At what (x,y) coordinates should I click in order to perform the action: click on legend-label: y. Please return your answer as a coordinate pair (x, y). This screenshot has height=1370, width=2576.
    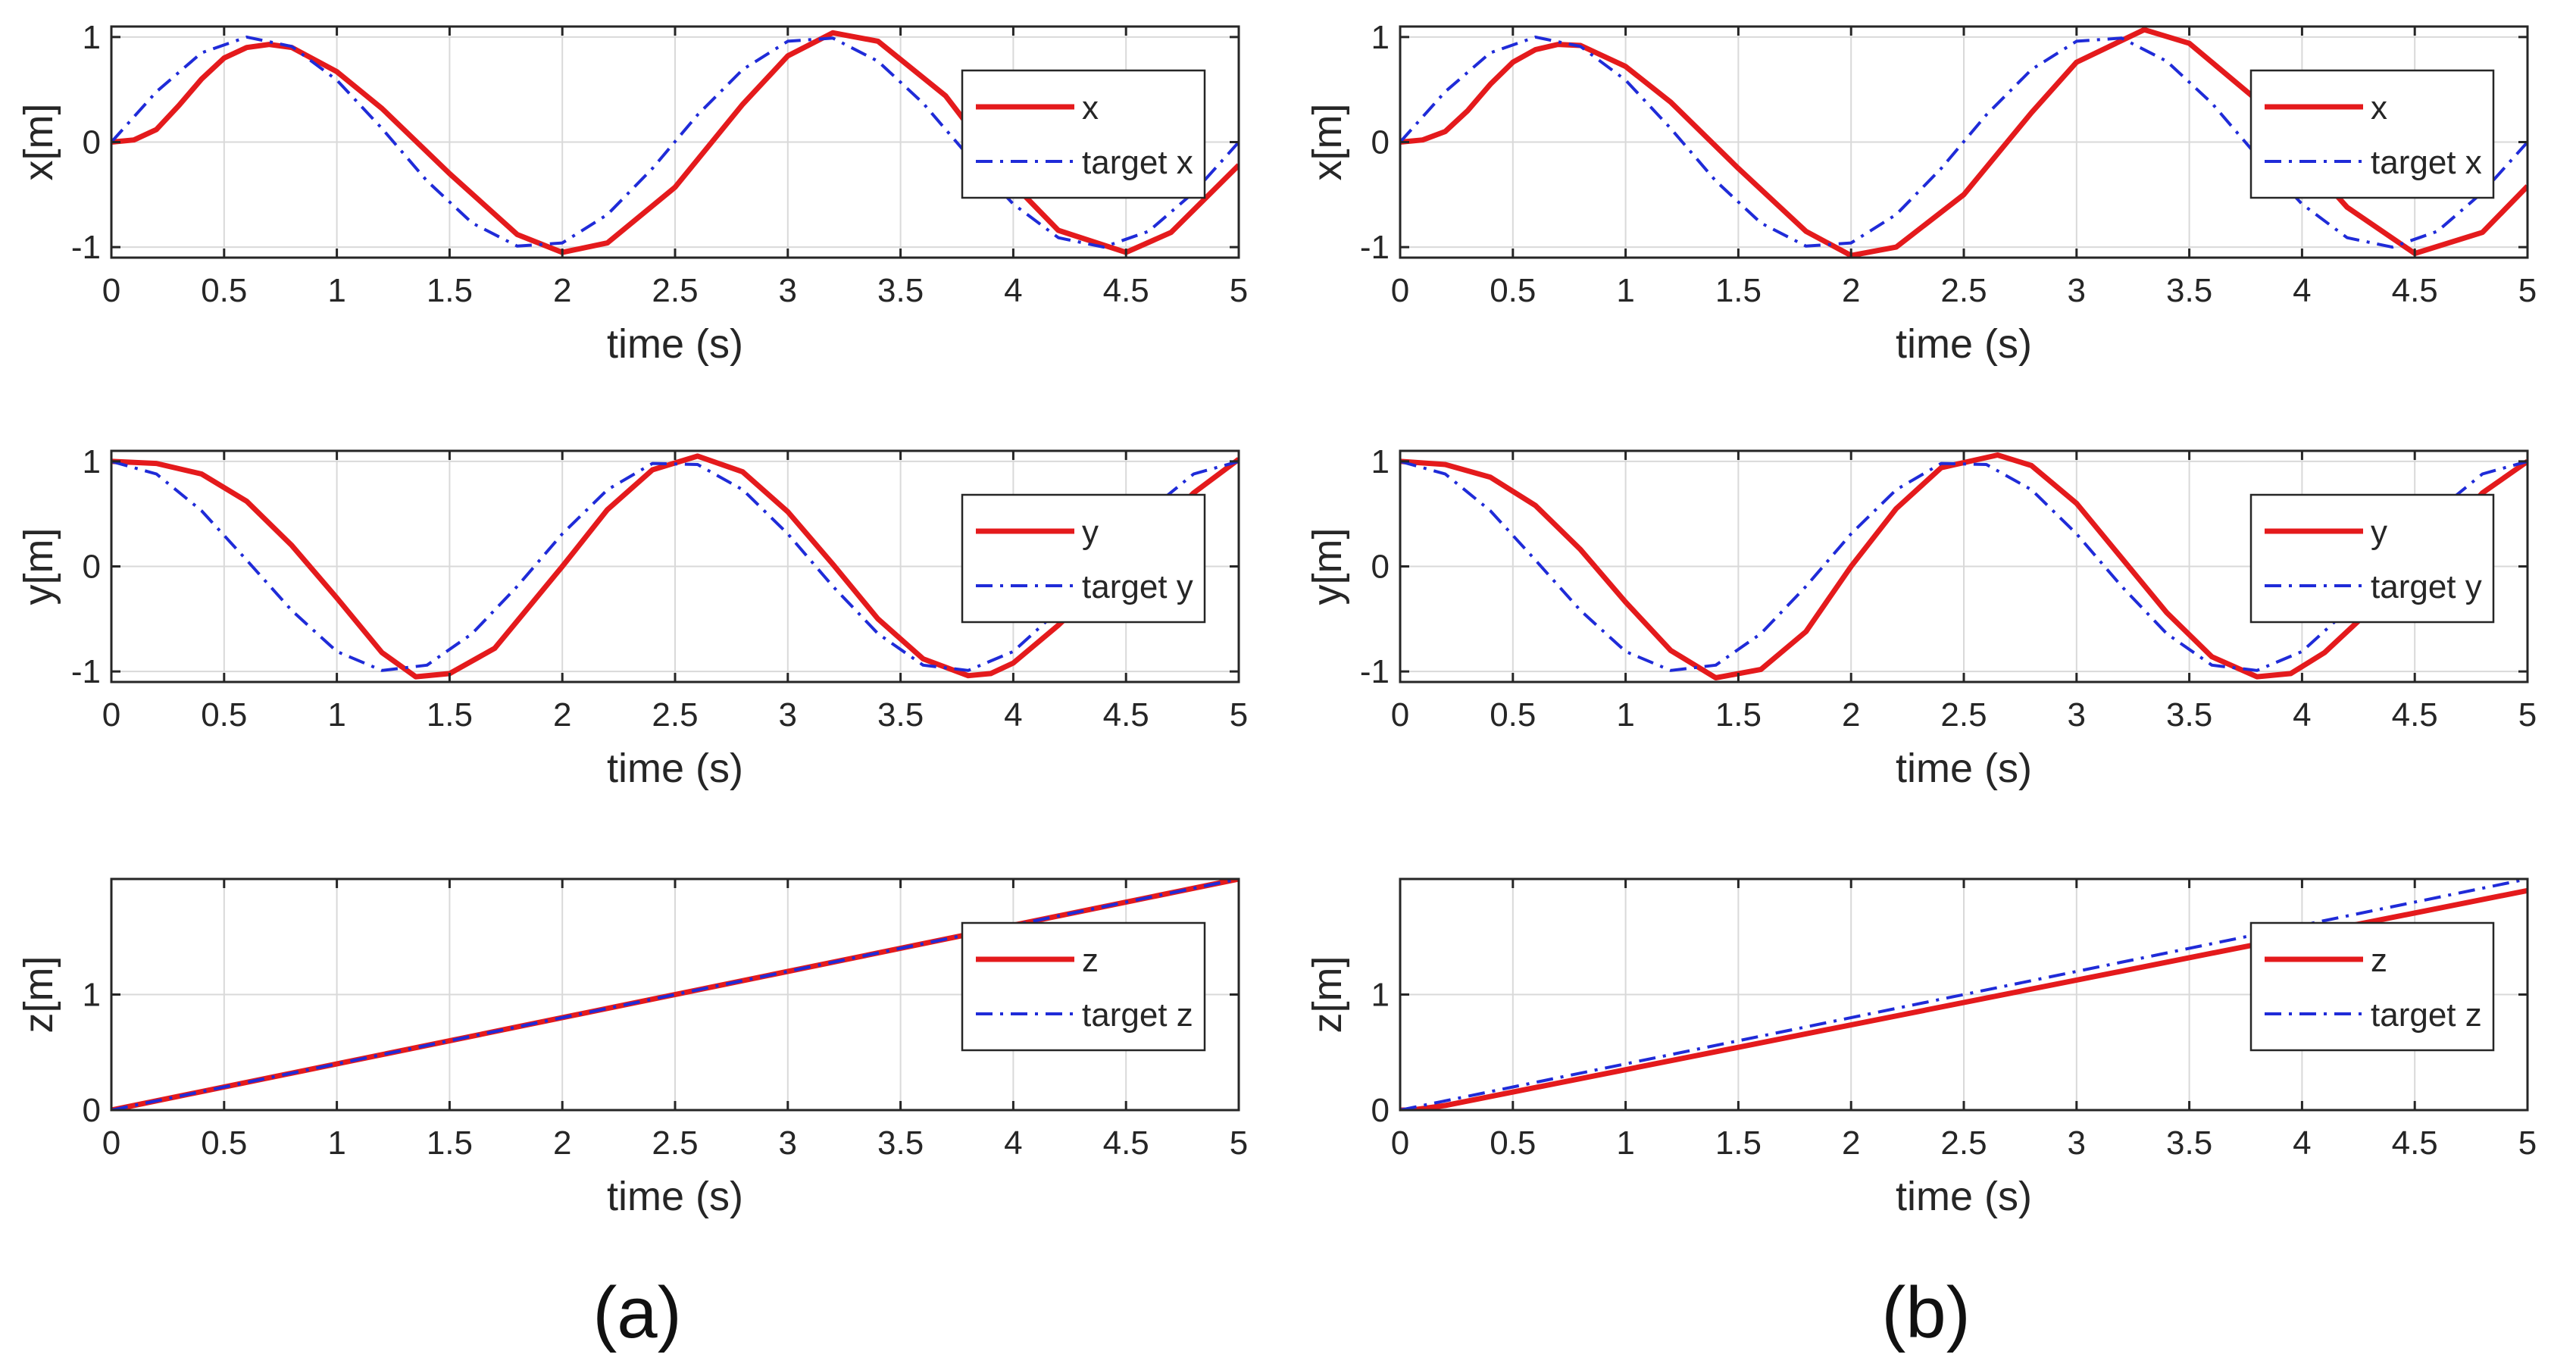
    Looking at the image, I should click on (2379, 532).